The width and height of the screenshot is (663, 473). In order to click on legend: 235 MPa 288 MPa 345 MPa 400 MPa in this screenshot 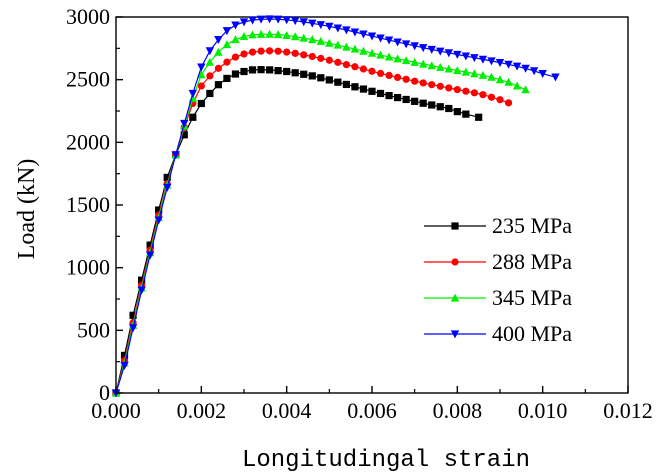, I will do `click(498, 279)`.